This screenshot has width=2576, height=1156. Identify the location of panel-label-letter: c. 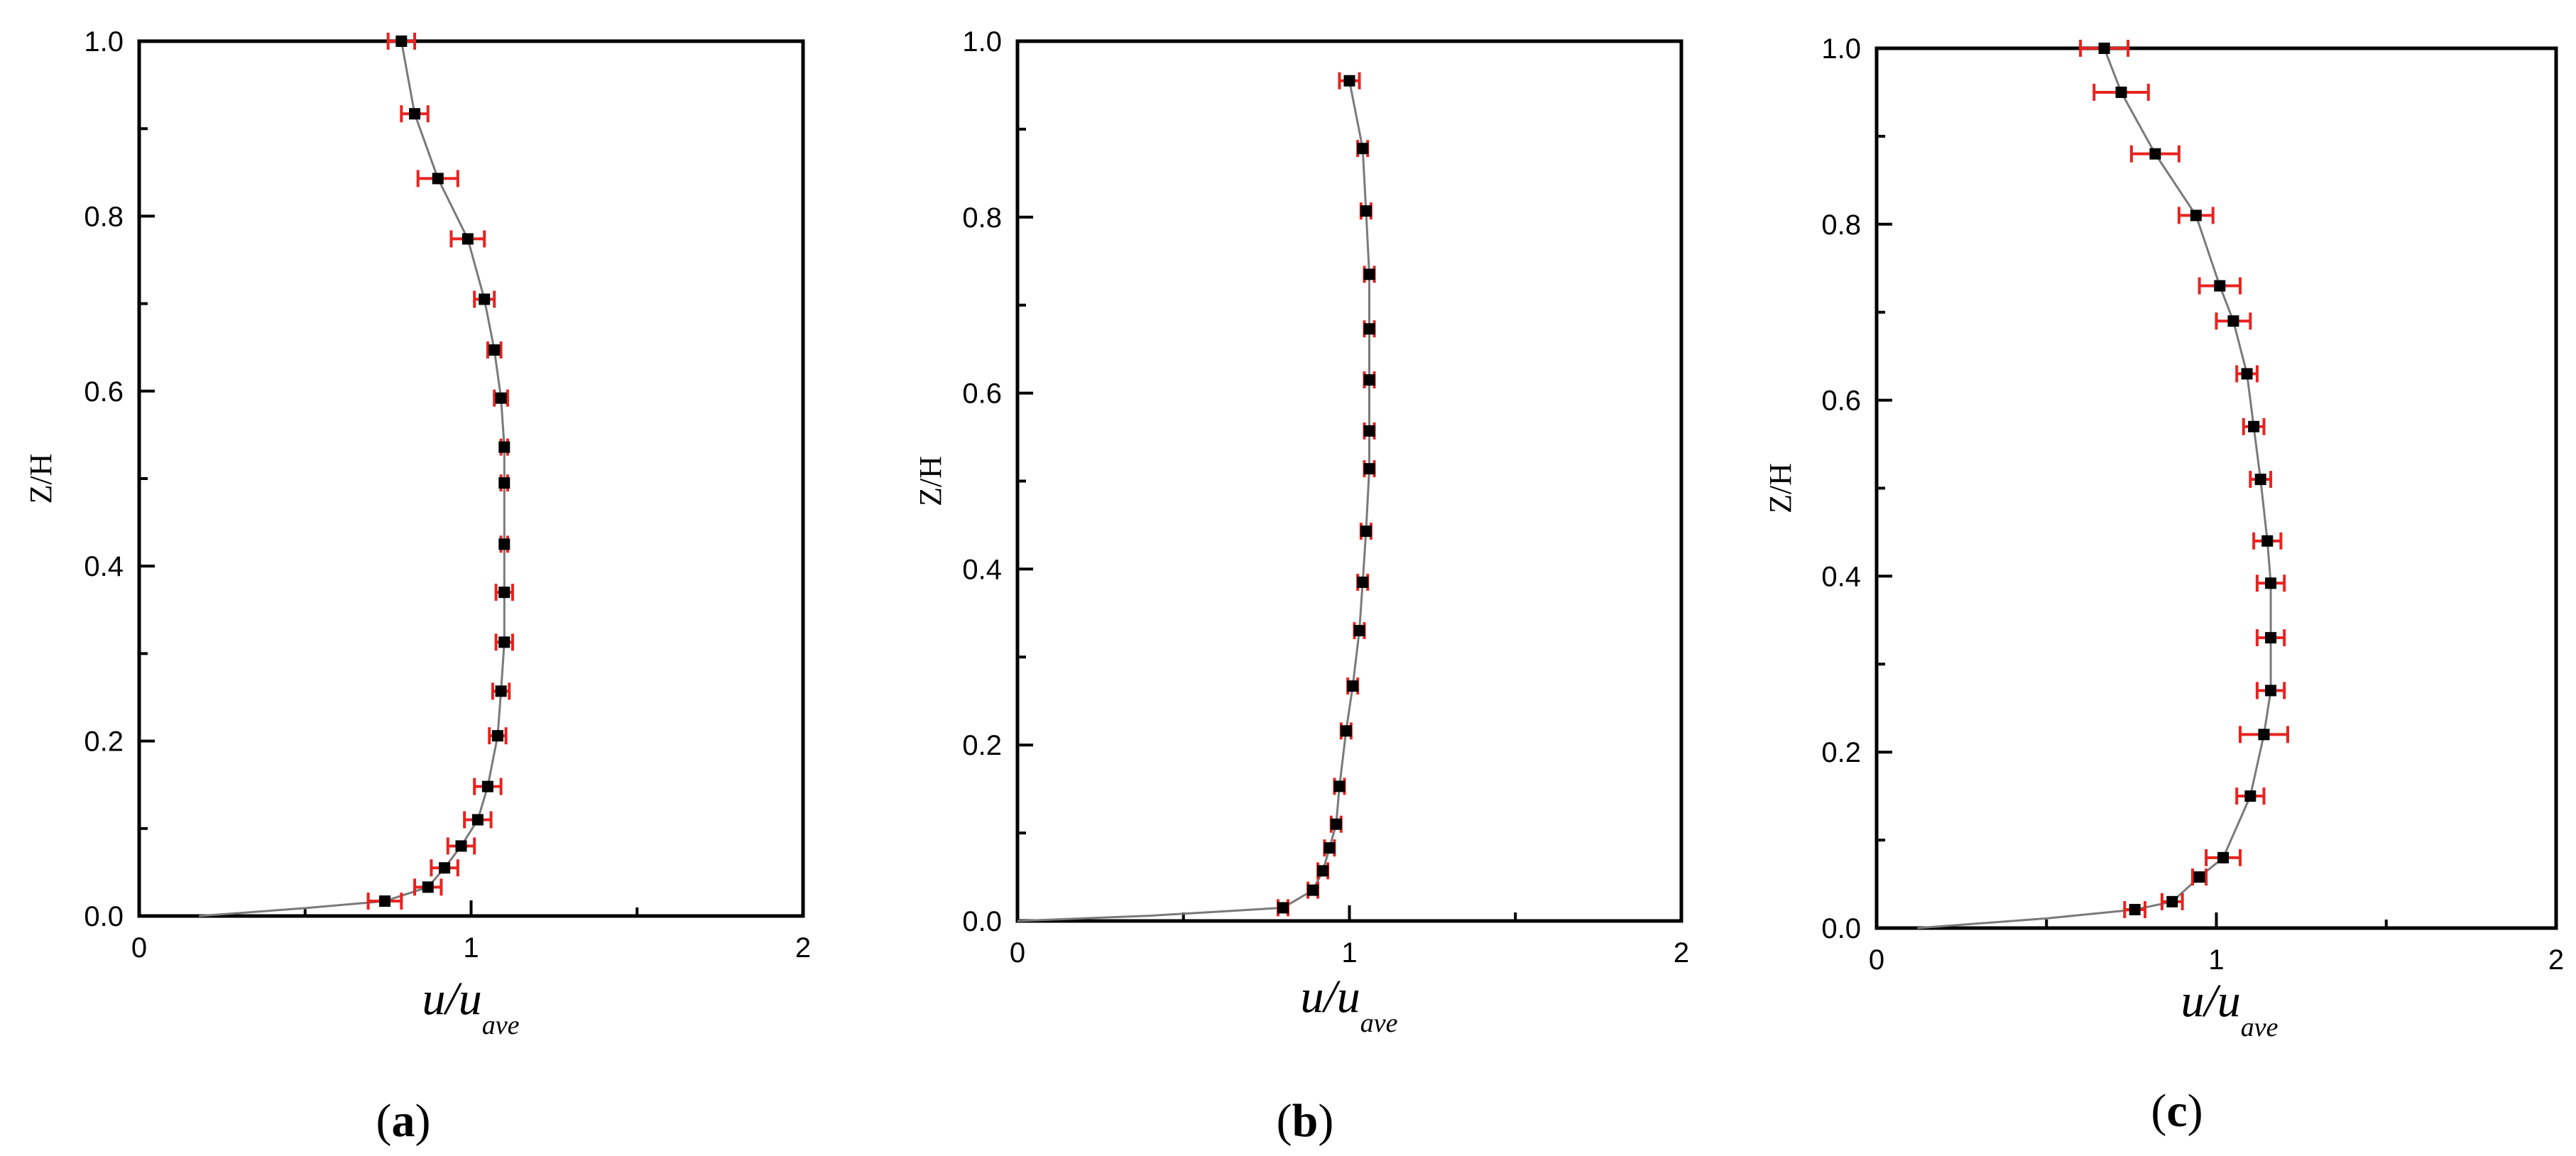
(2176, 1111).